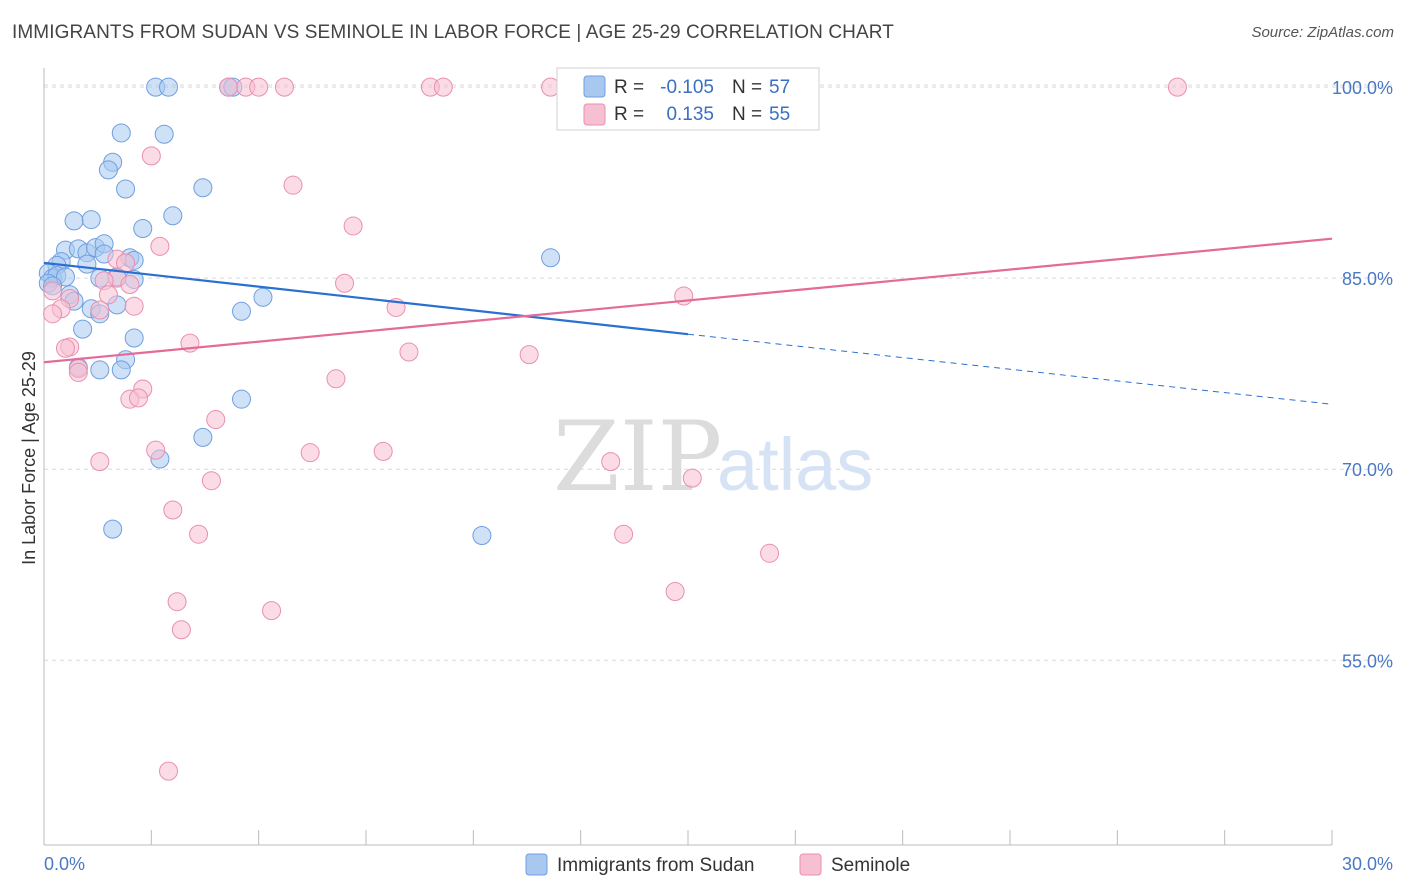  Describe the element at coordinates (795, 464) in the screenshot. I see `watermark-atlas: atlas` at that location.